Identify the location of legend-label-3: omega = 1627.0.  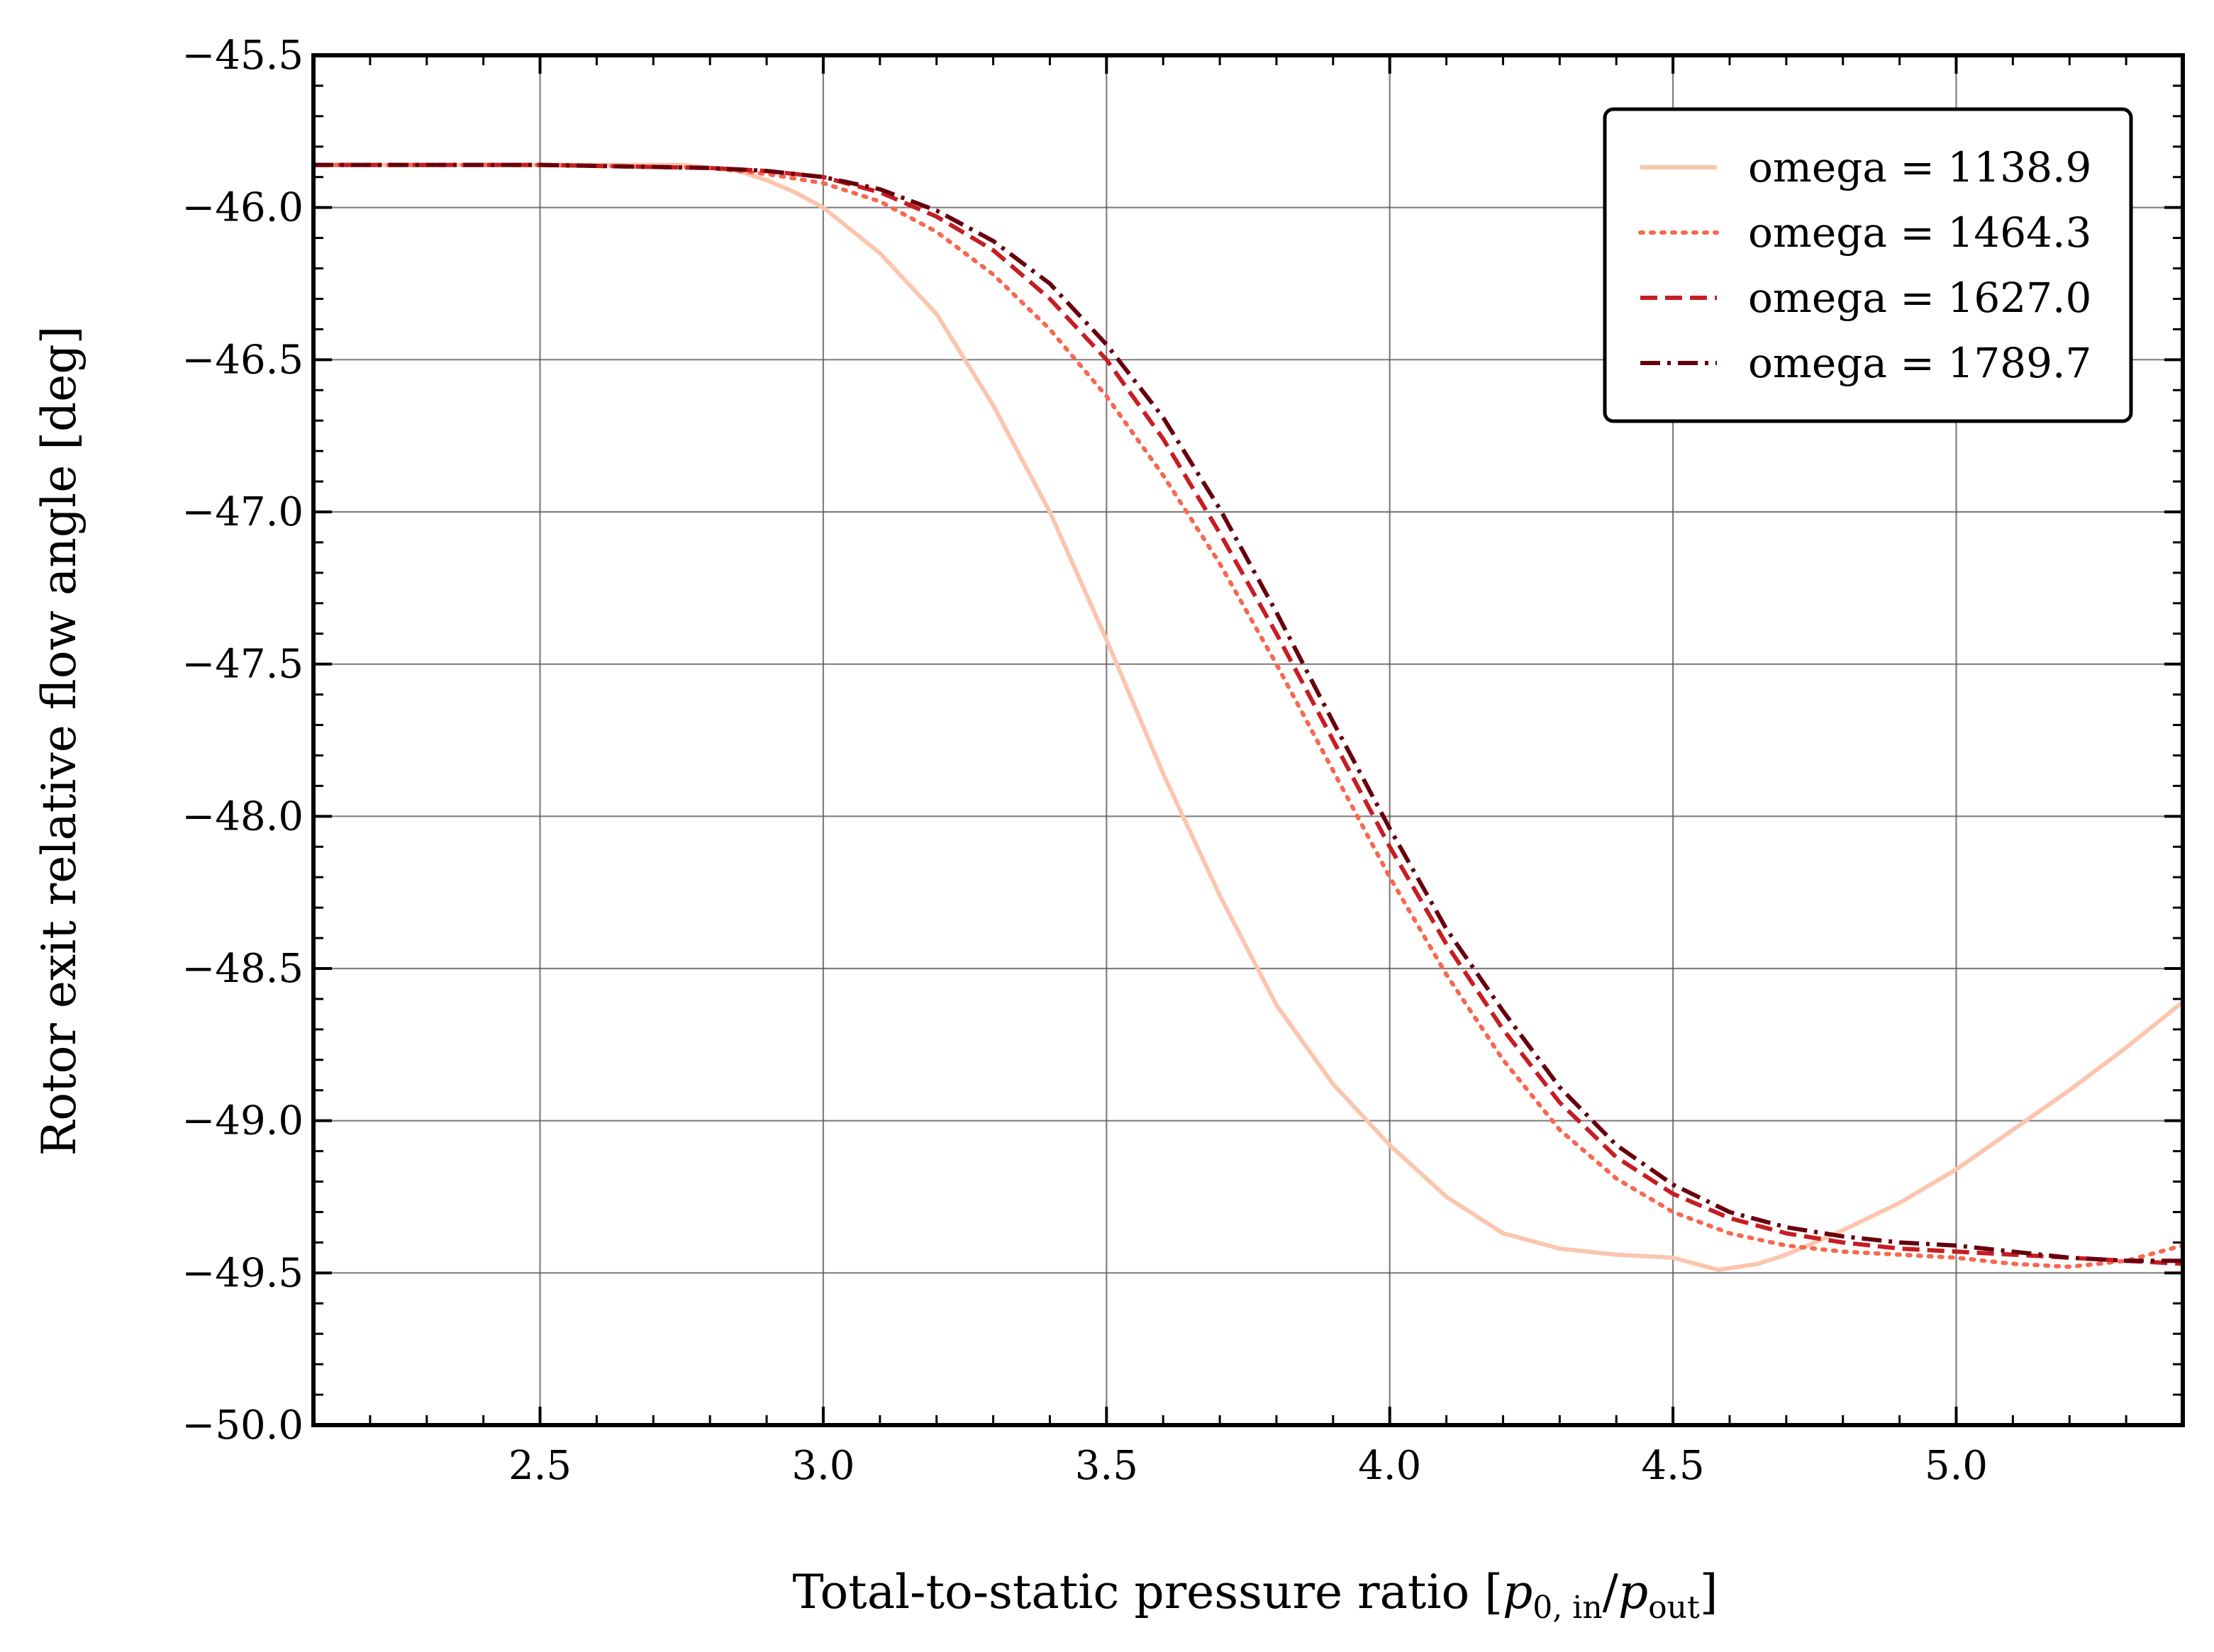
(1919, 298).